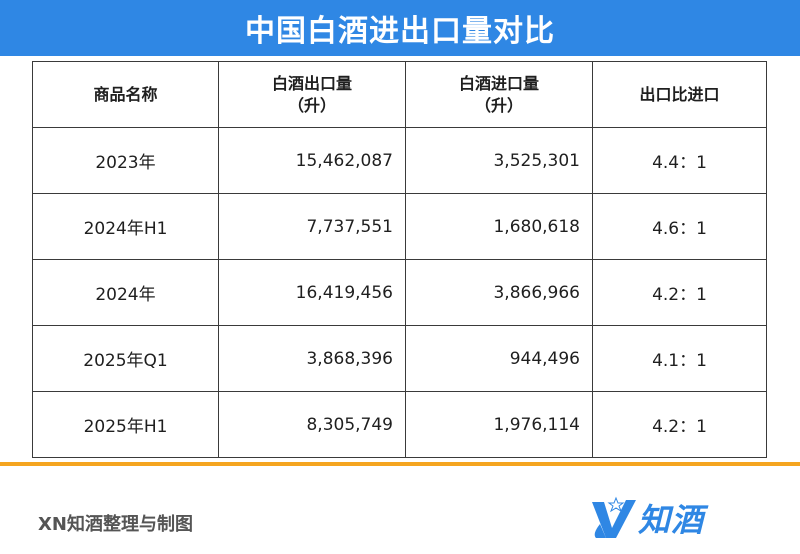 Image resolution: width=800 pixels, height=554 pixels. I want to click on table-row: 2024年H1 7,737,551 1,680,618 4.6：1, so click(399, 226).